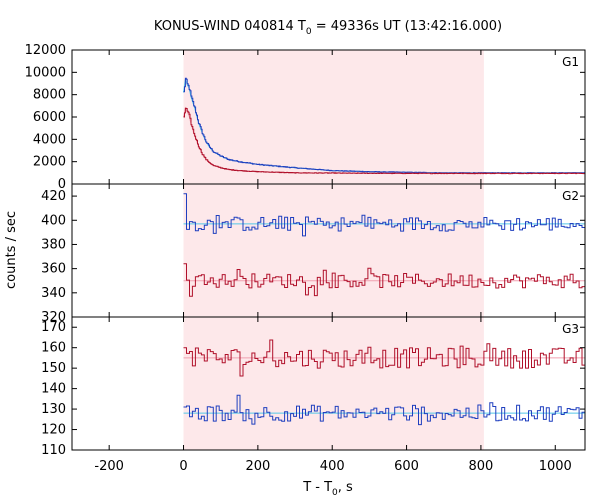 This screenshot has height=500, width=600. What do you see at coordinates (53, 269) in the screenshot?
I see `y-tick-label: 360` at bounding box center [53, 269].